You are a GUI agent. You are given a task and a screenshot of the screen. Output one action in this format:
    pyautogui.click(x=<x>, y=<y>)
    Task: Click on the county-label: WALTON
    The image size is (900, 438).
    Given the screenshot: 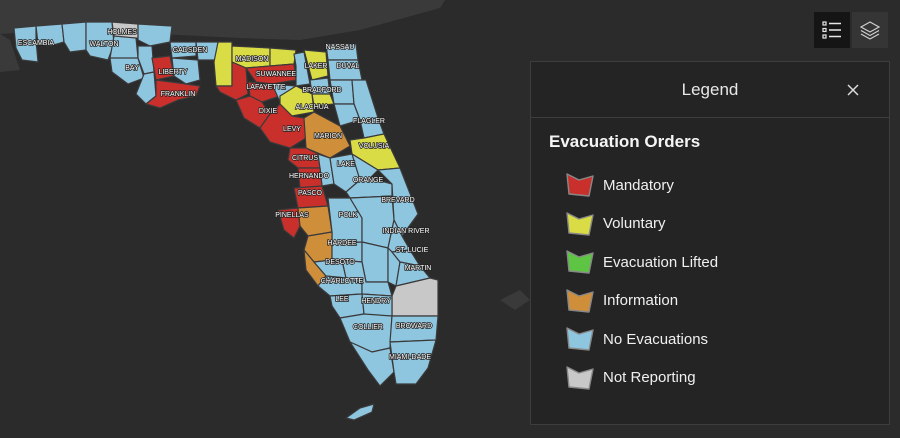 What is the action you would take?
    pyautogui.click(x=103, y=44)
    